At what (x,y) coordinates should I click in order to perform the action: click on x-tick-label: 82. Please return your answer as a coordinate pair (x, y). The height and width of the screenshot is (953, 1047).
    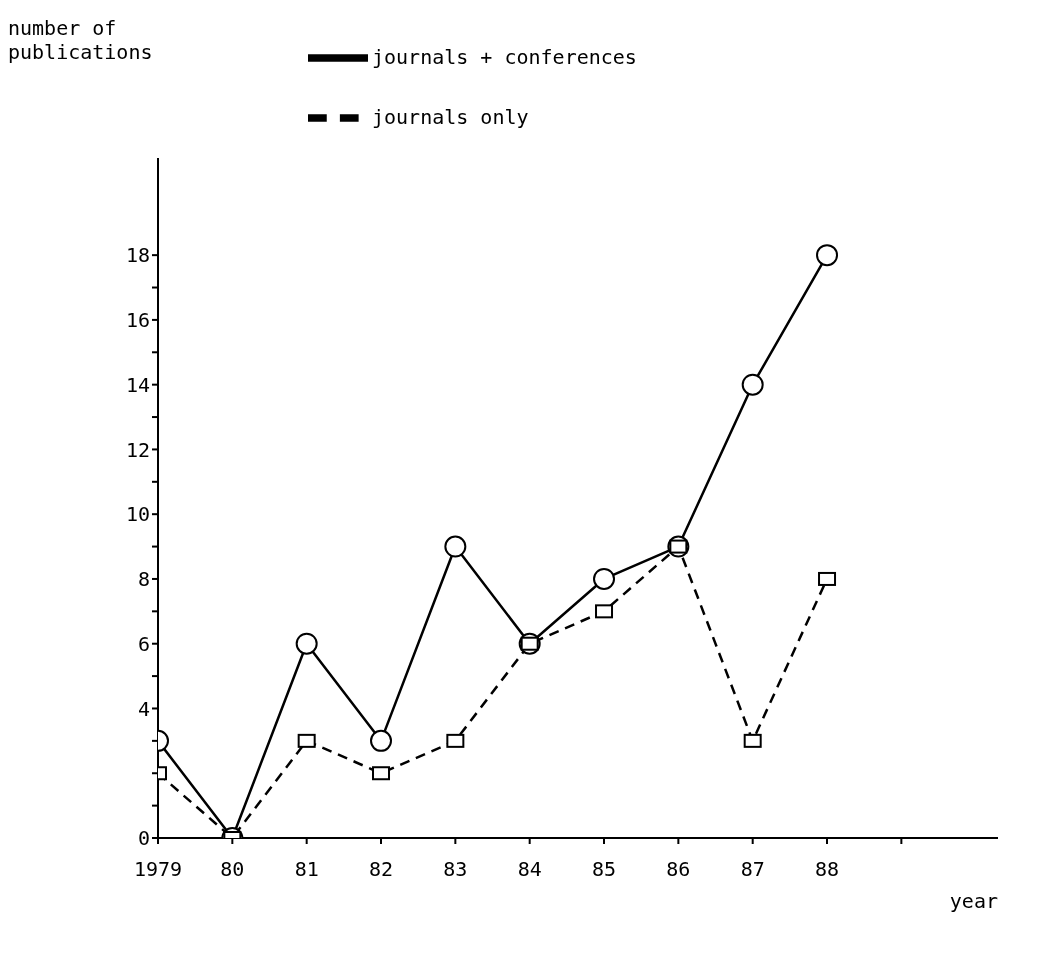
    Looking at the image, I should click on (381, 869).